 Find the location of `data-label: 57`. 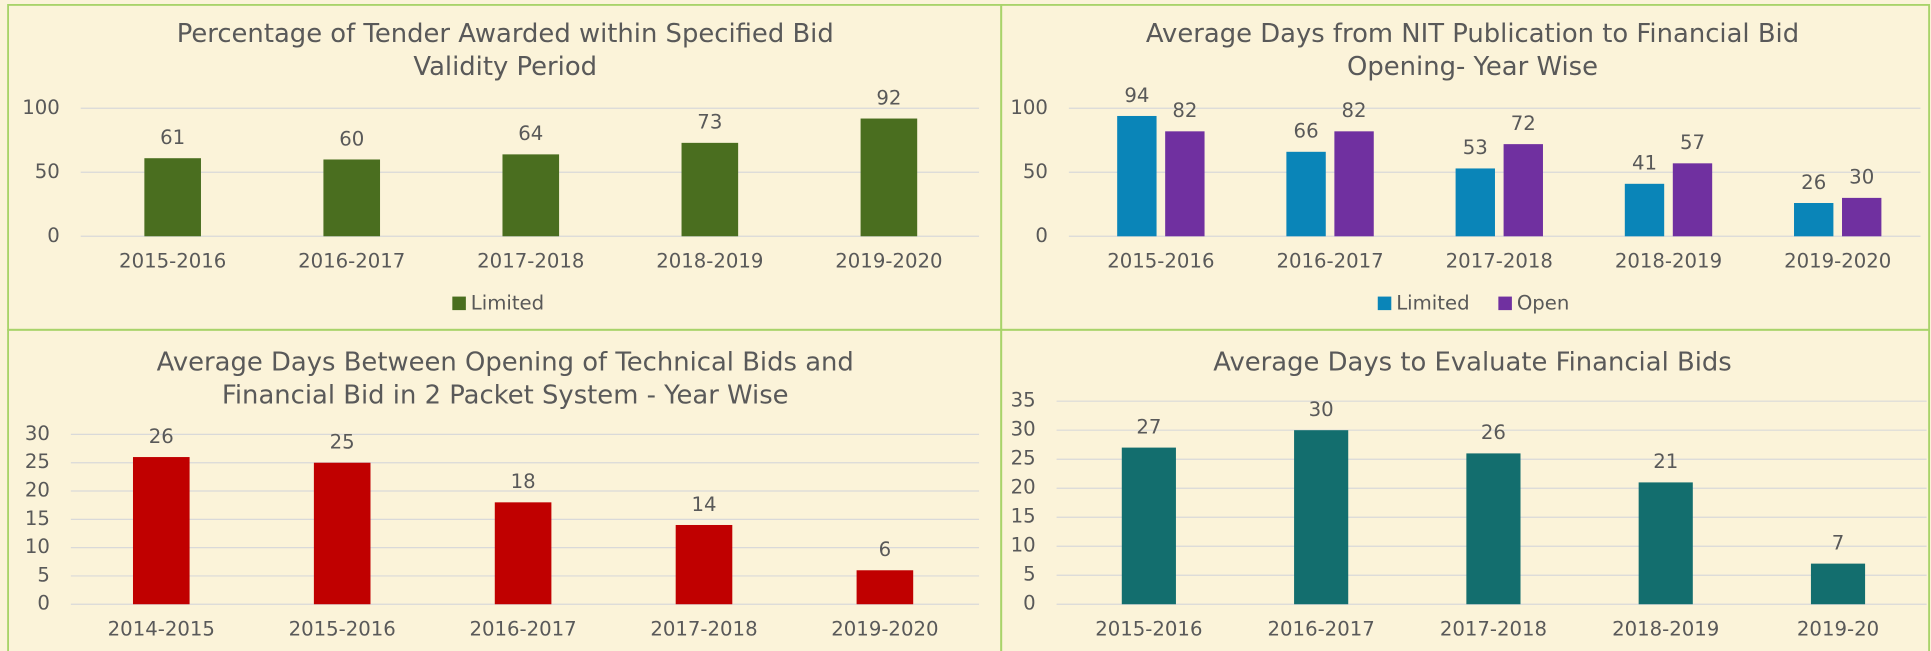

data-label: 57 is located at coordinates (1692, 142).